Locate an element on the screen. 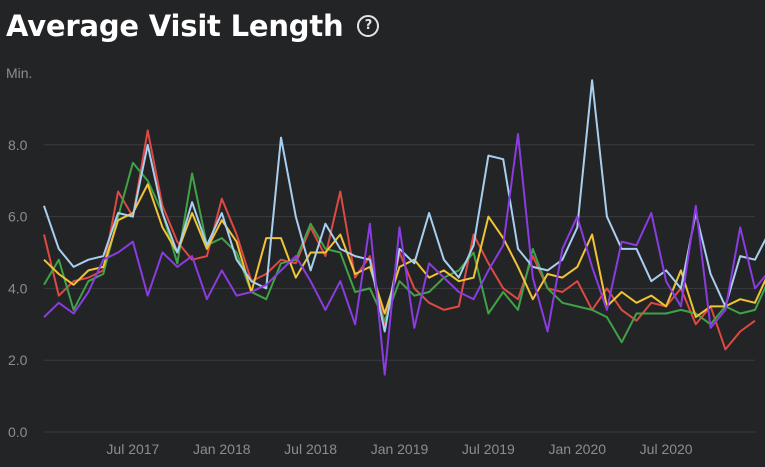 Image resolution: width=765 pixels, height=467 pixels. x-tick-label: Jan 2019 is located at coordinates (400, 449).